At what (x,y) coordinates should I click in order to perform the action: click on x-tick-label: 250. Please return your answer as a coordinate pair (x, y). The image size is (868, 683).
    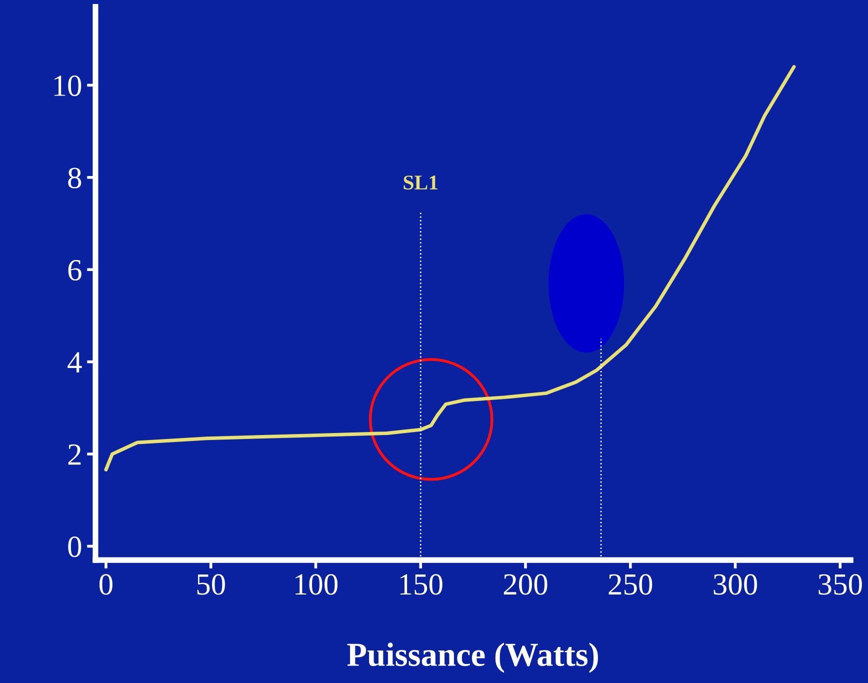
    Looking at the image, I should click on (630, 584).